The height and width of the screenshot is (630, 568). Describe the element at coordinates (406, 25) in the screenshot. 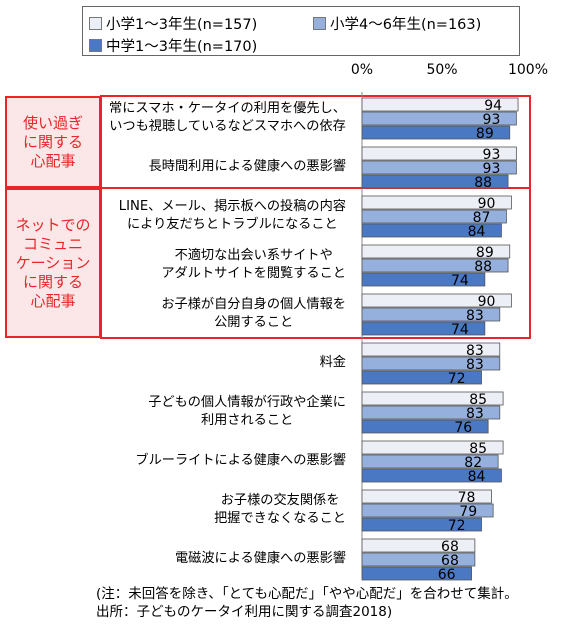

I see `legend-label: 小学4～6年生(n=163)` at that location.